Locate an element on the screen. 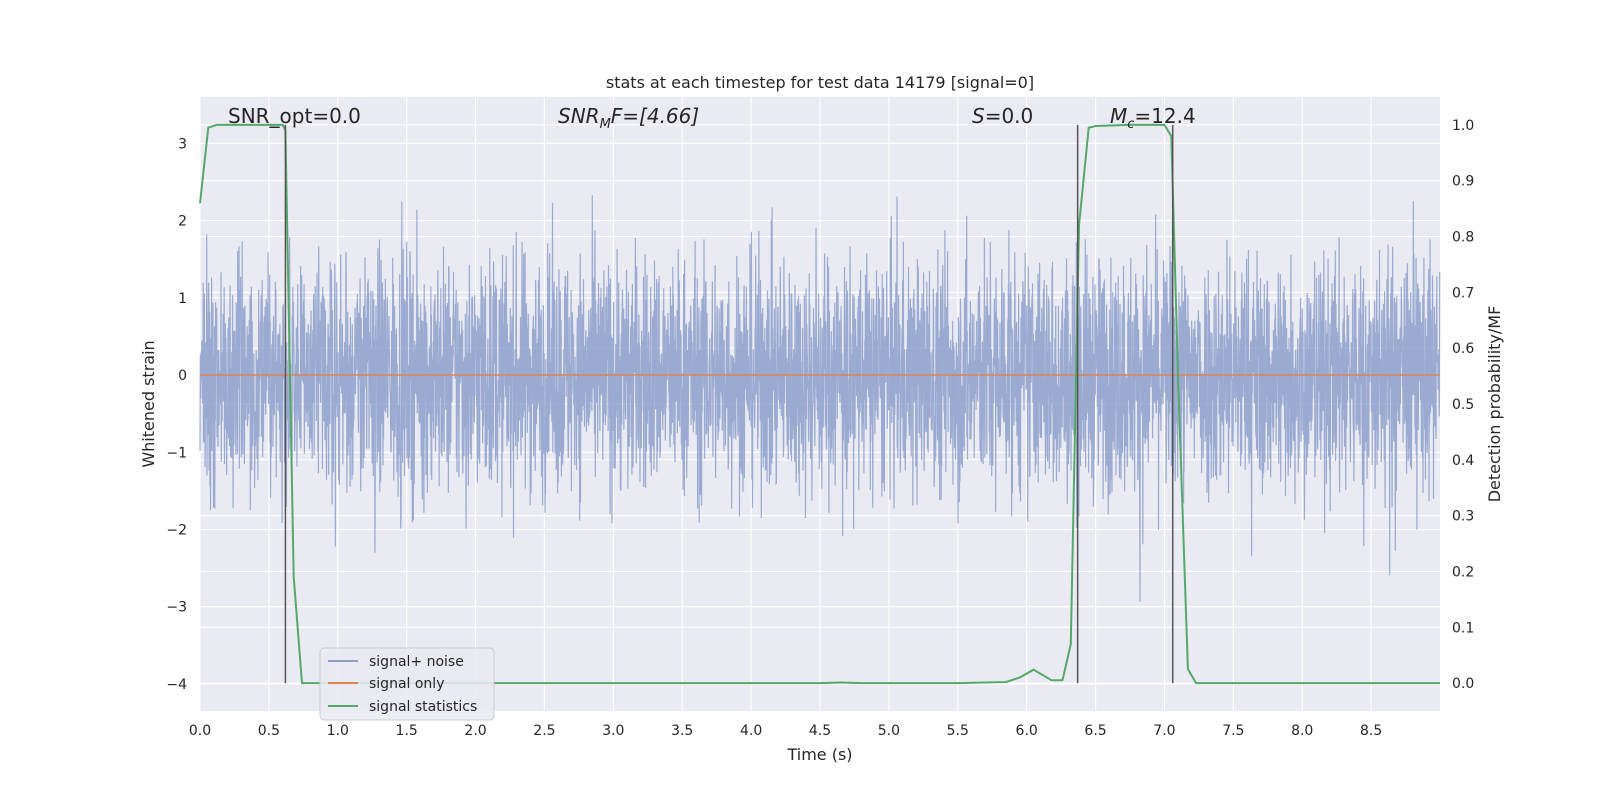 This screenshot has width=1600, height=800. x-tick-label: 6.5 is located at coordinates (1095, 731).